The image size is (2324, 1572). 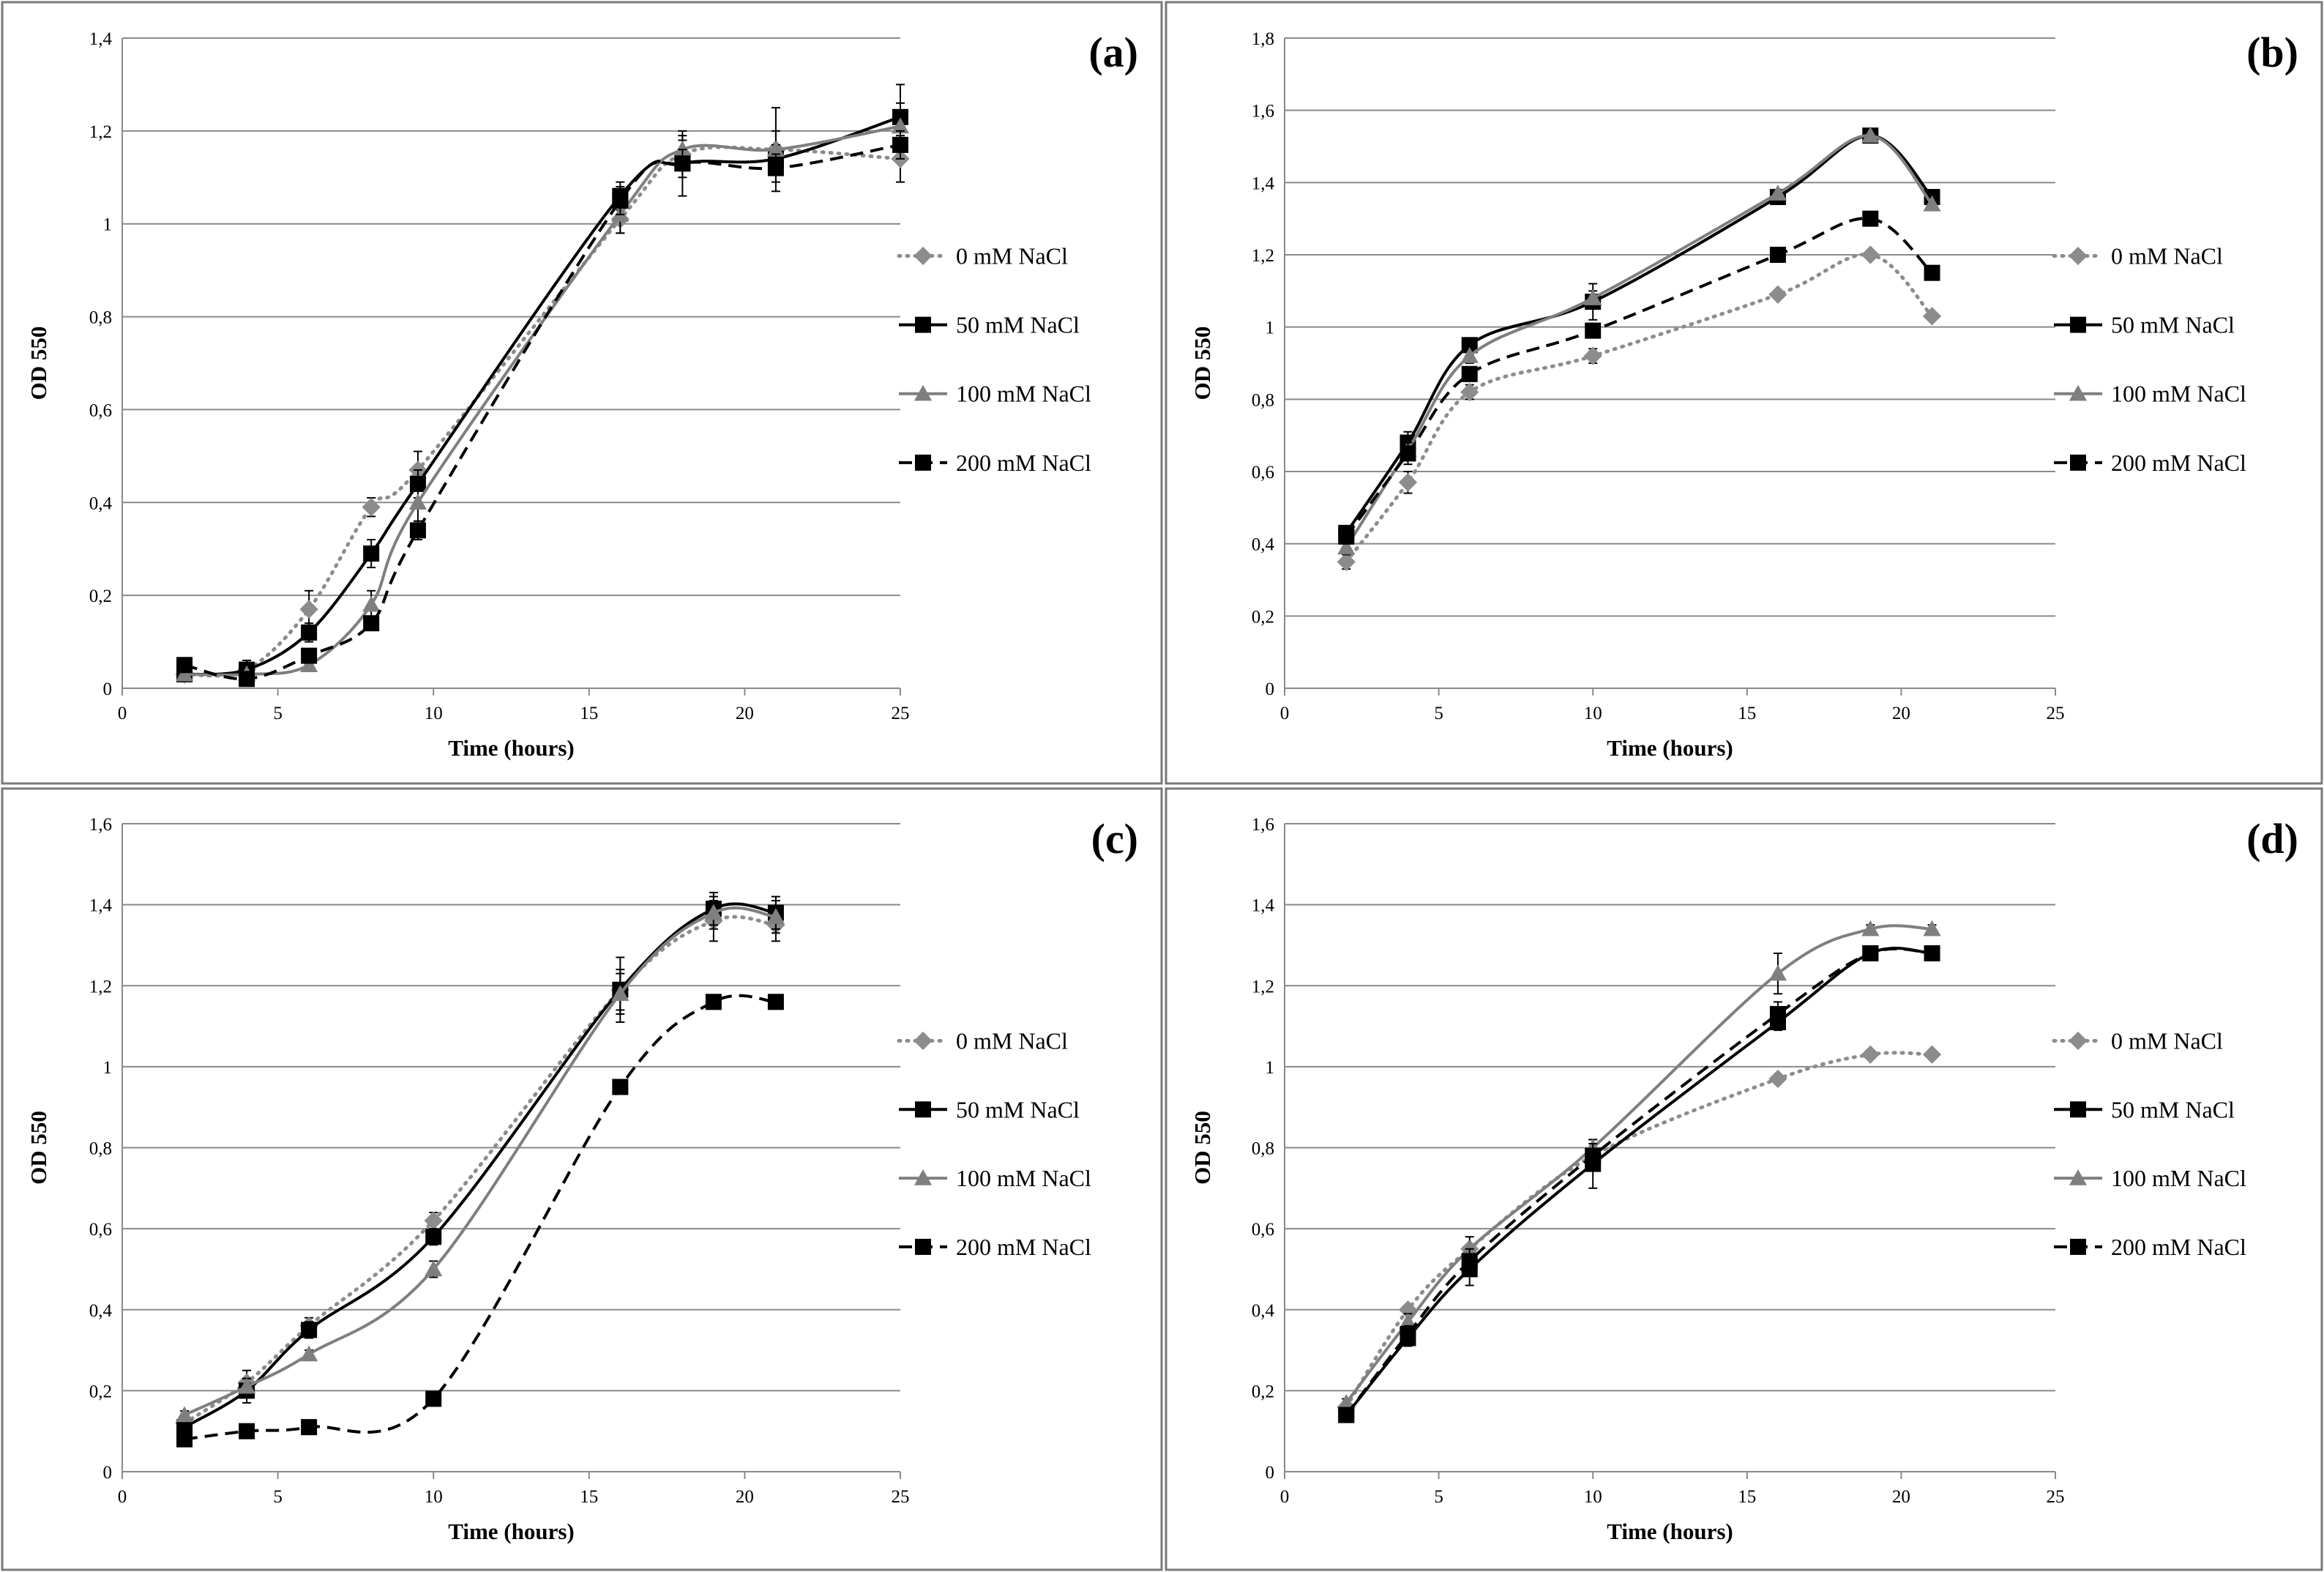 What do you see at coordinates (100, 410) in the screenshot?
I see `panel-a-ytick-label: 0,6` at bounding box center [100, 410].